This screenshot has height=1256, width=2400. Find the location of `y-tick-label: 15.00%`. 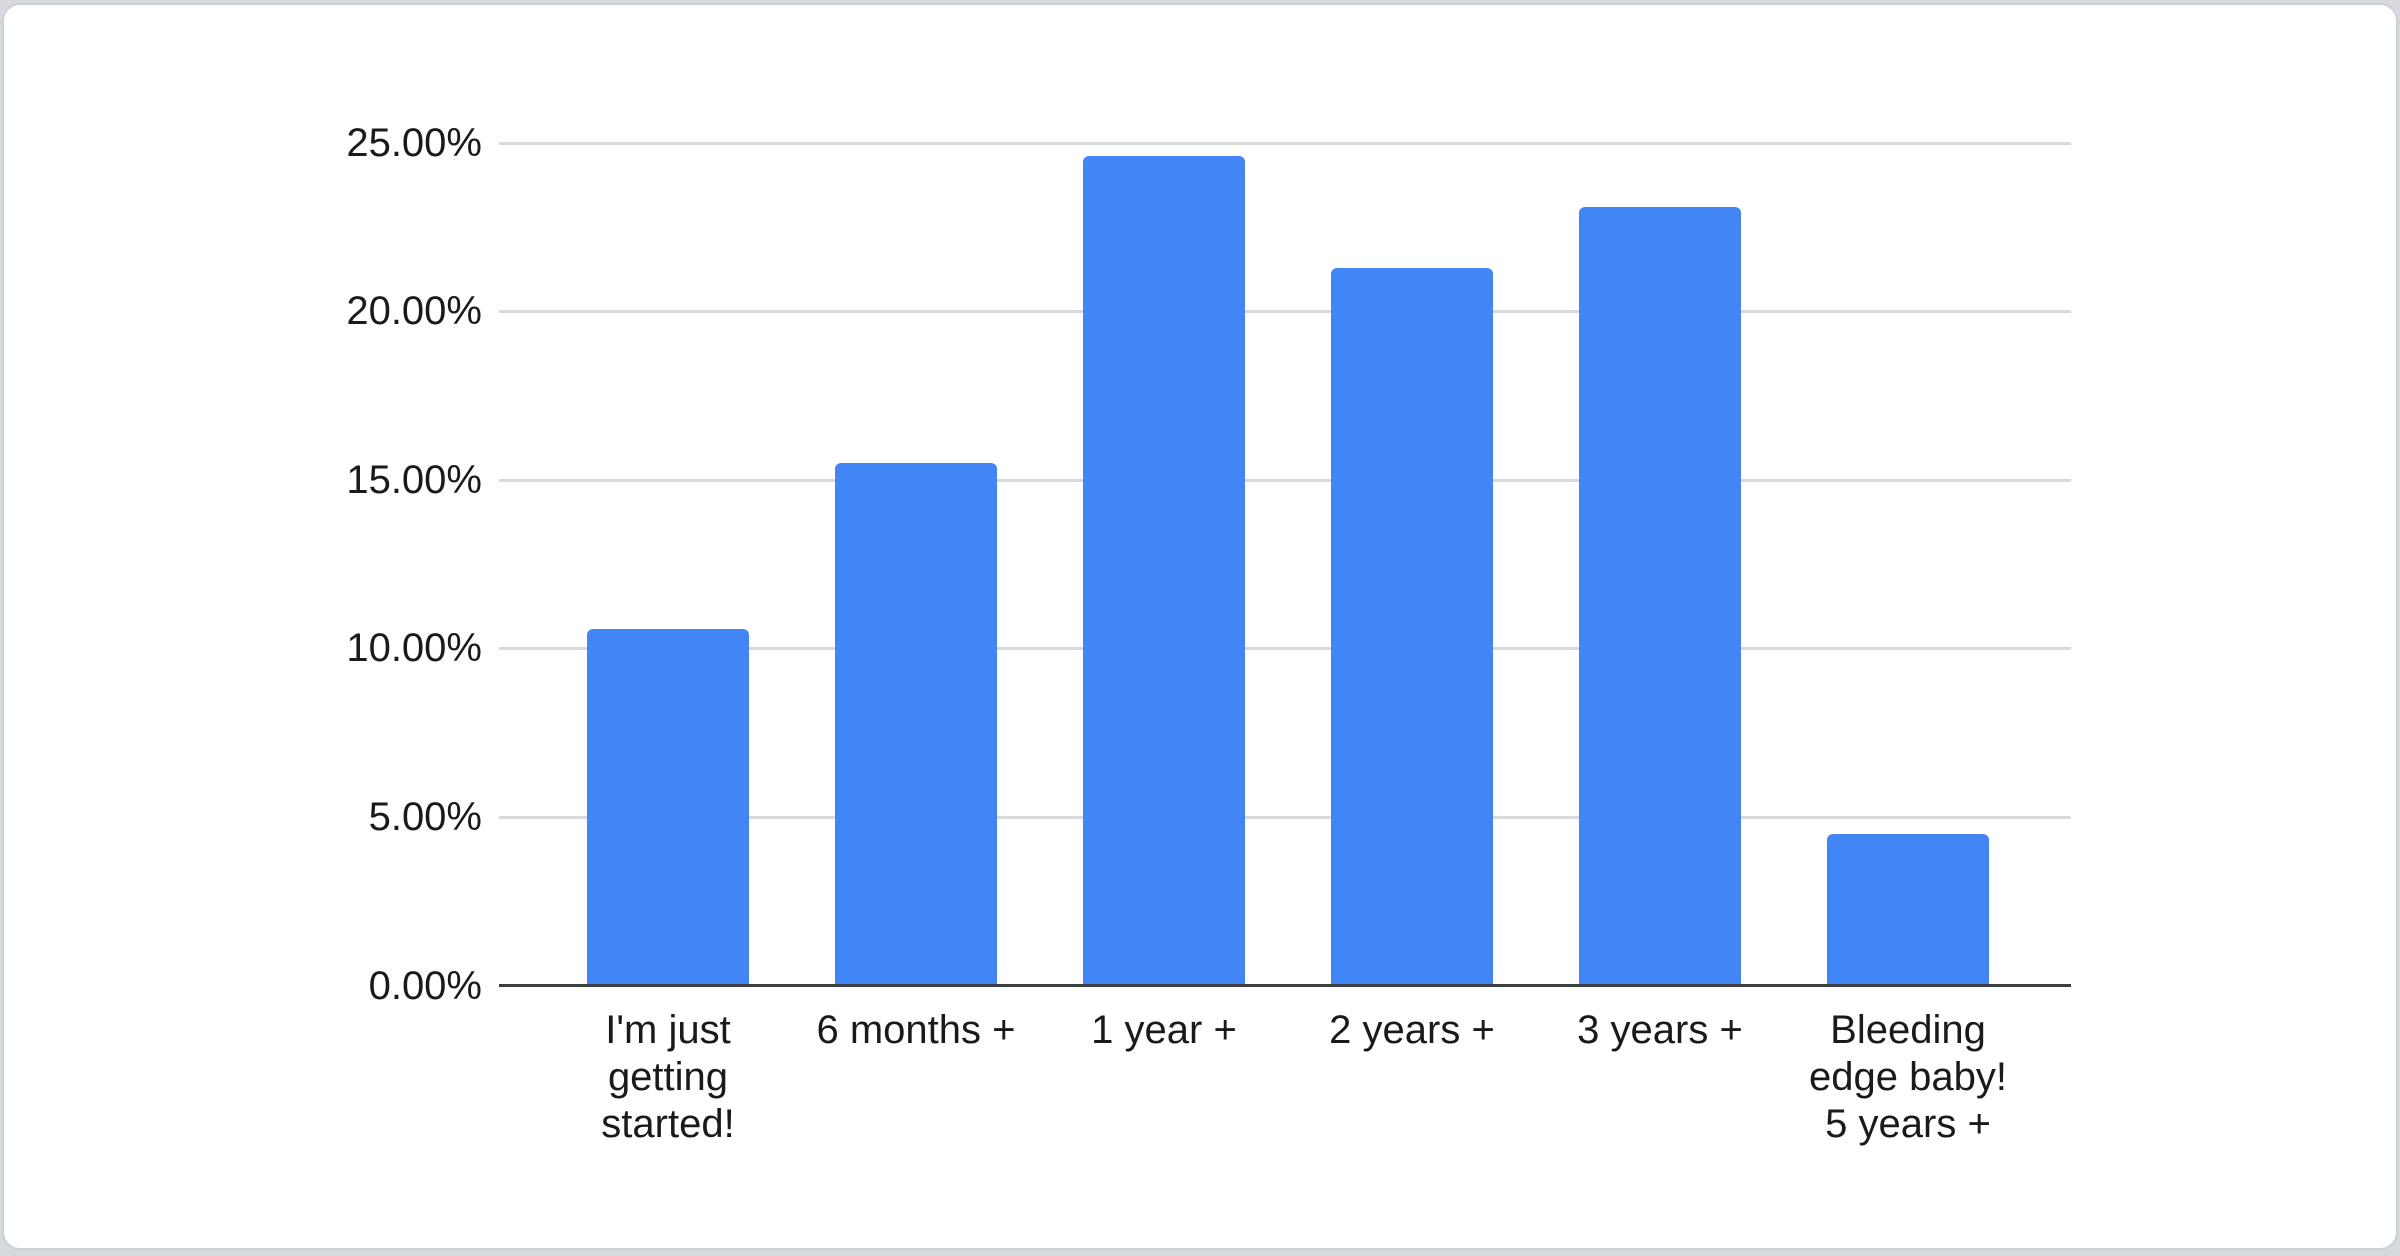

y-tick-label: 15.00% is located at coordinates (414, 480).